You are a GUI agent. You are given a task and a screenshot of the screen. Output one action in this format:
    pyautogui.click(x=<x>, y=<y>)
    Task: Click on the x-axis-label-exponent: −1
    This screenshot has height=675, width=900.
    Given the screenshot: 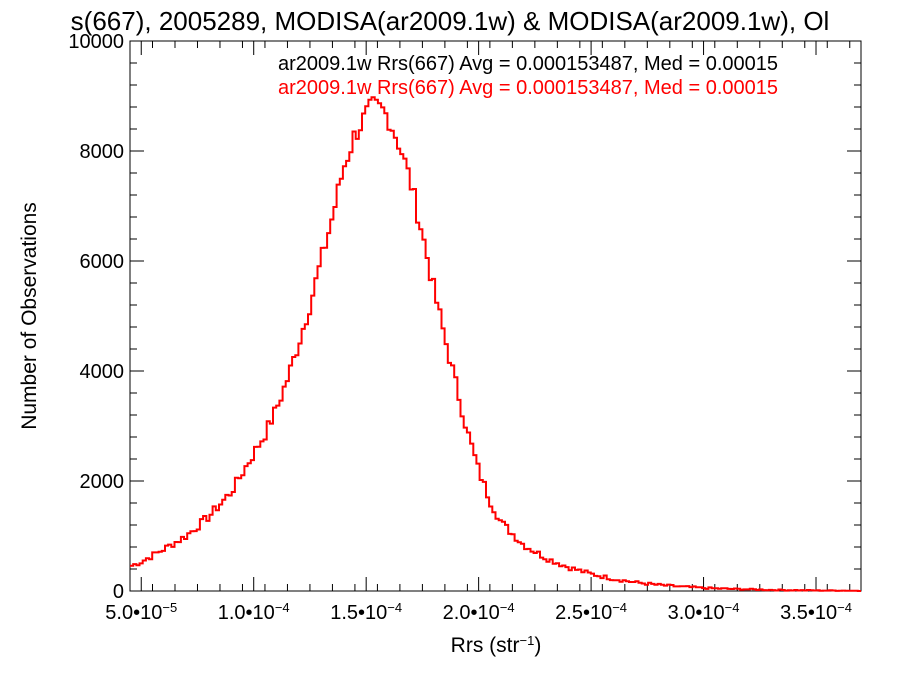 What is the action you would take?
    pyautogui.click(x=527, y=640)
    